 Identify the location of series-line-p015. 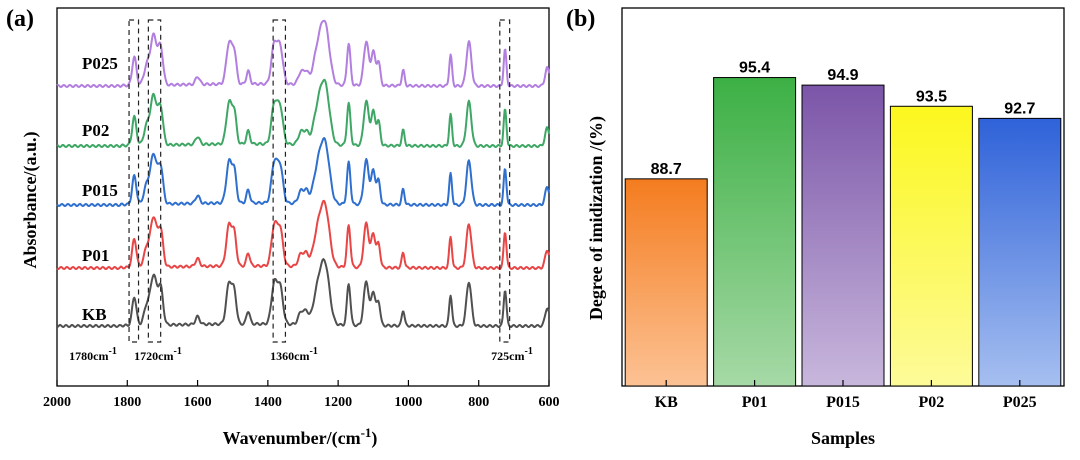
(303, 172).